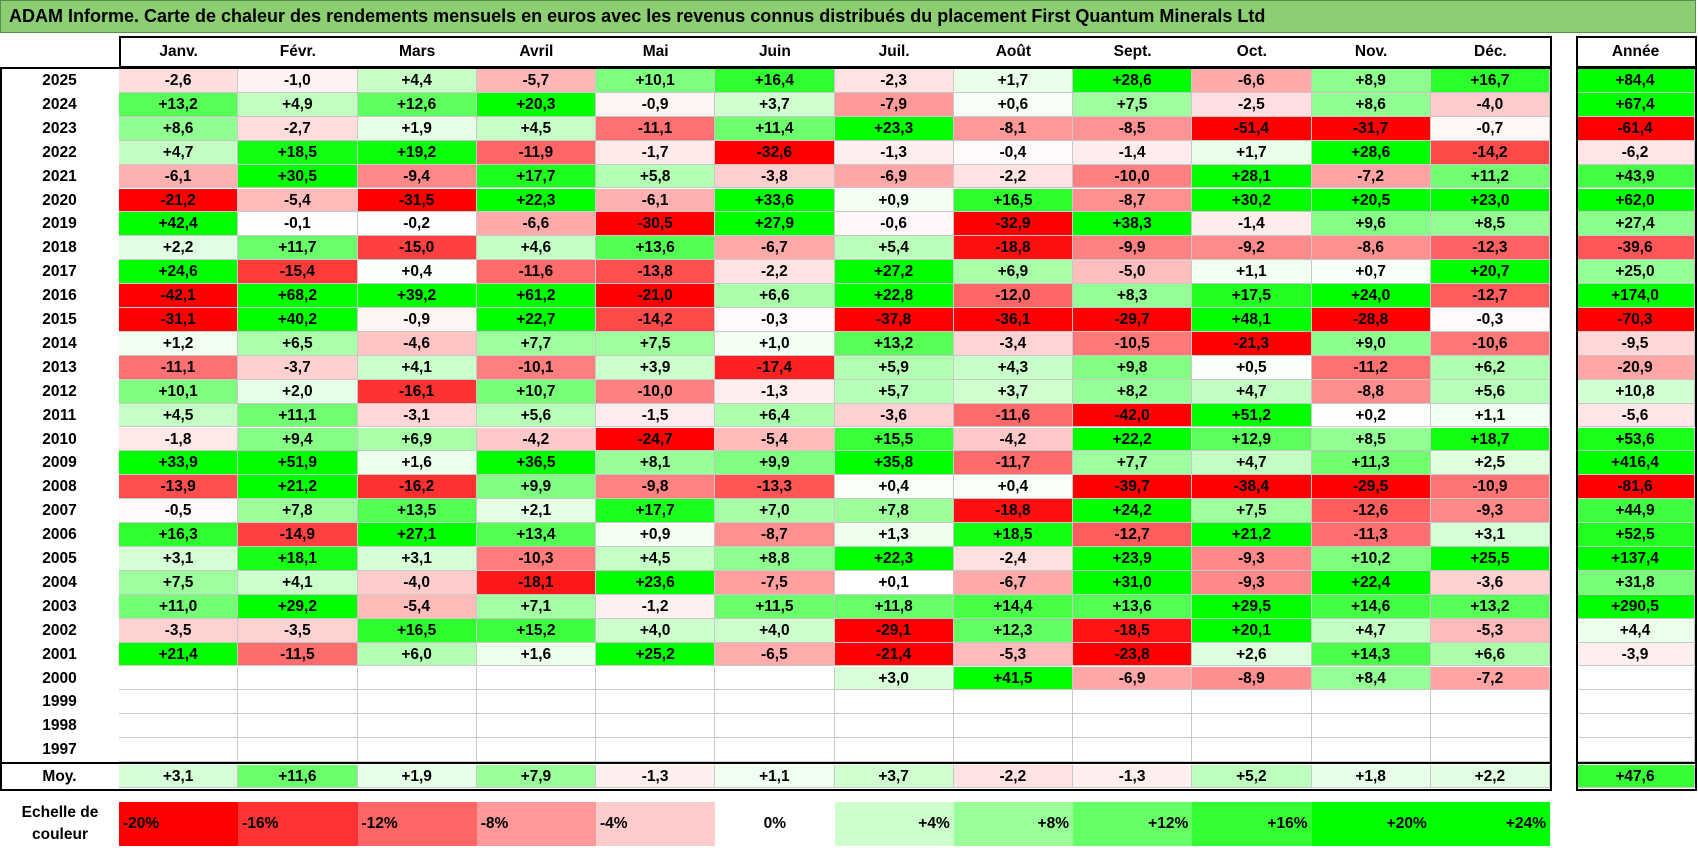 The height and width of the screenshot is (848, 1698). Describe the element at coordinates (1490, 582) in the screenshot. I see `heatmap-cell: -3,6` at that location.